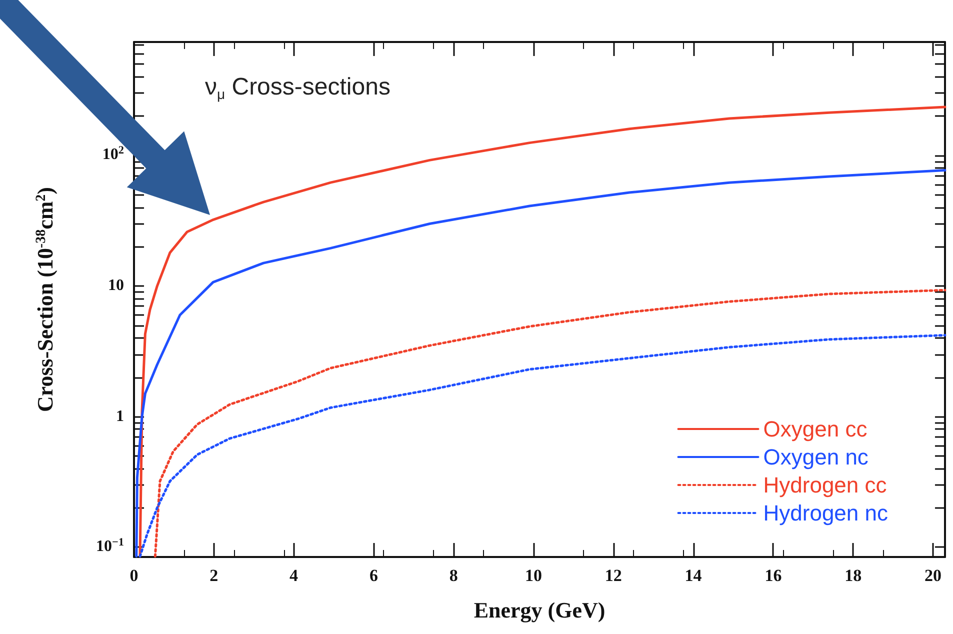 The image size is (953, 634). Describe the element at coordinates (533, 575) in the screenshot. I see `x-tick-label: 10` at that location.